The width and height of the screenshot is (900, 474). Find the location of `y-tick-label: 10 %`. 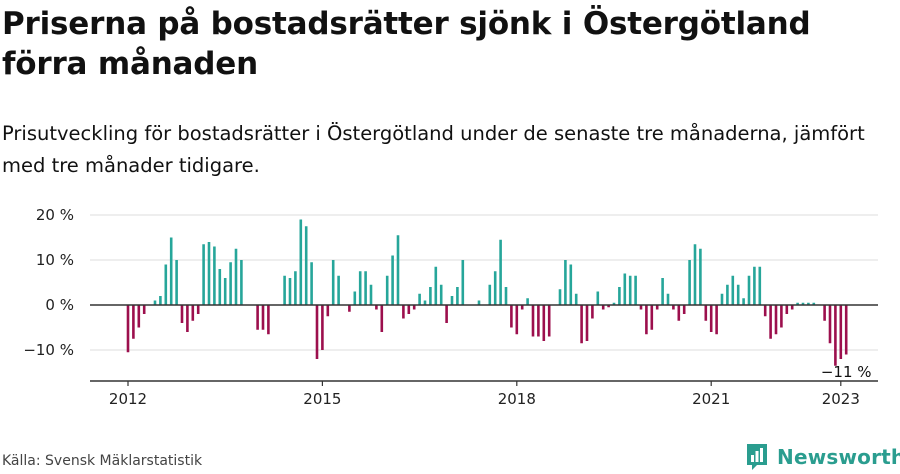

y-tick-label: 10 % is located at coordinates (55, 260).